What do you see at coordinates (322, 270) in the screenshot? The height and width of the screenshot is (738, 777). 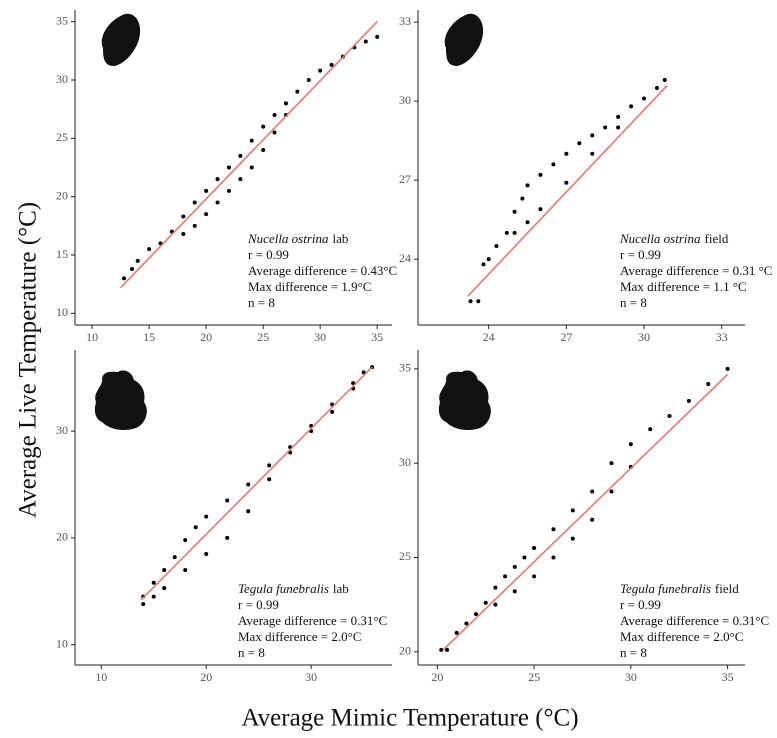 I see `annotation: Average difference = 0.43°C` at bounding box center [322, 270].